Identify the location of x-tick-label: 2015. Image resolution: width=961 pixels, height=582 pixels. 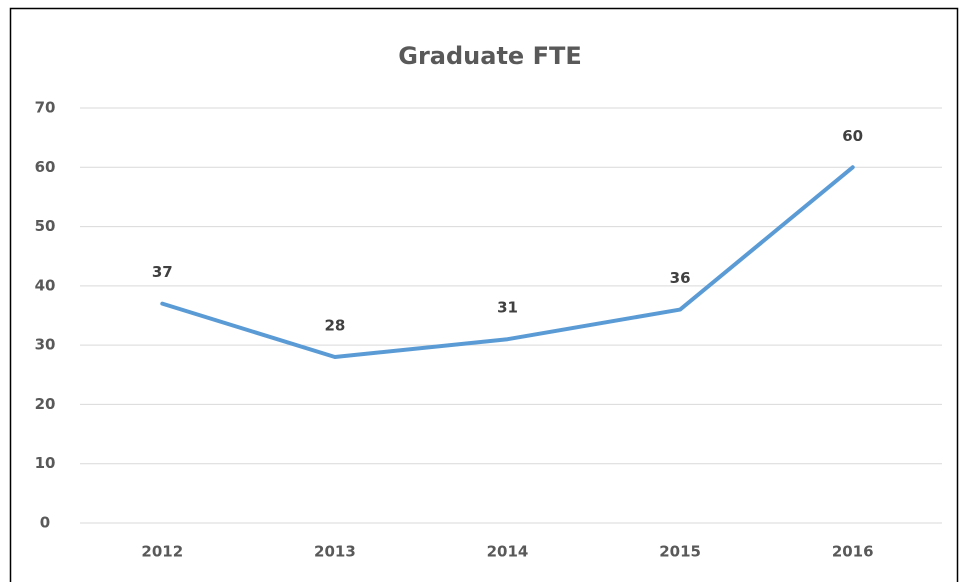
(680, 552).